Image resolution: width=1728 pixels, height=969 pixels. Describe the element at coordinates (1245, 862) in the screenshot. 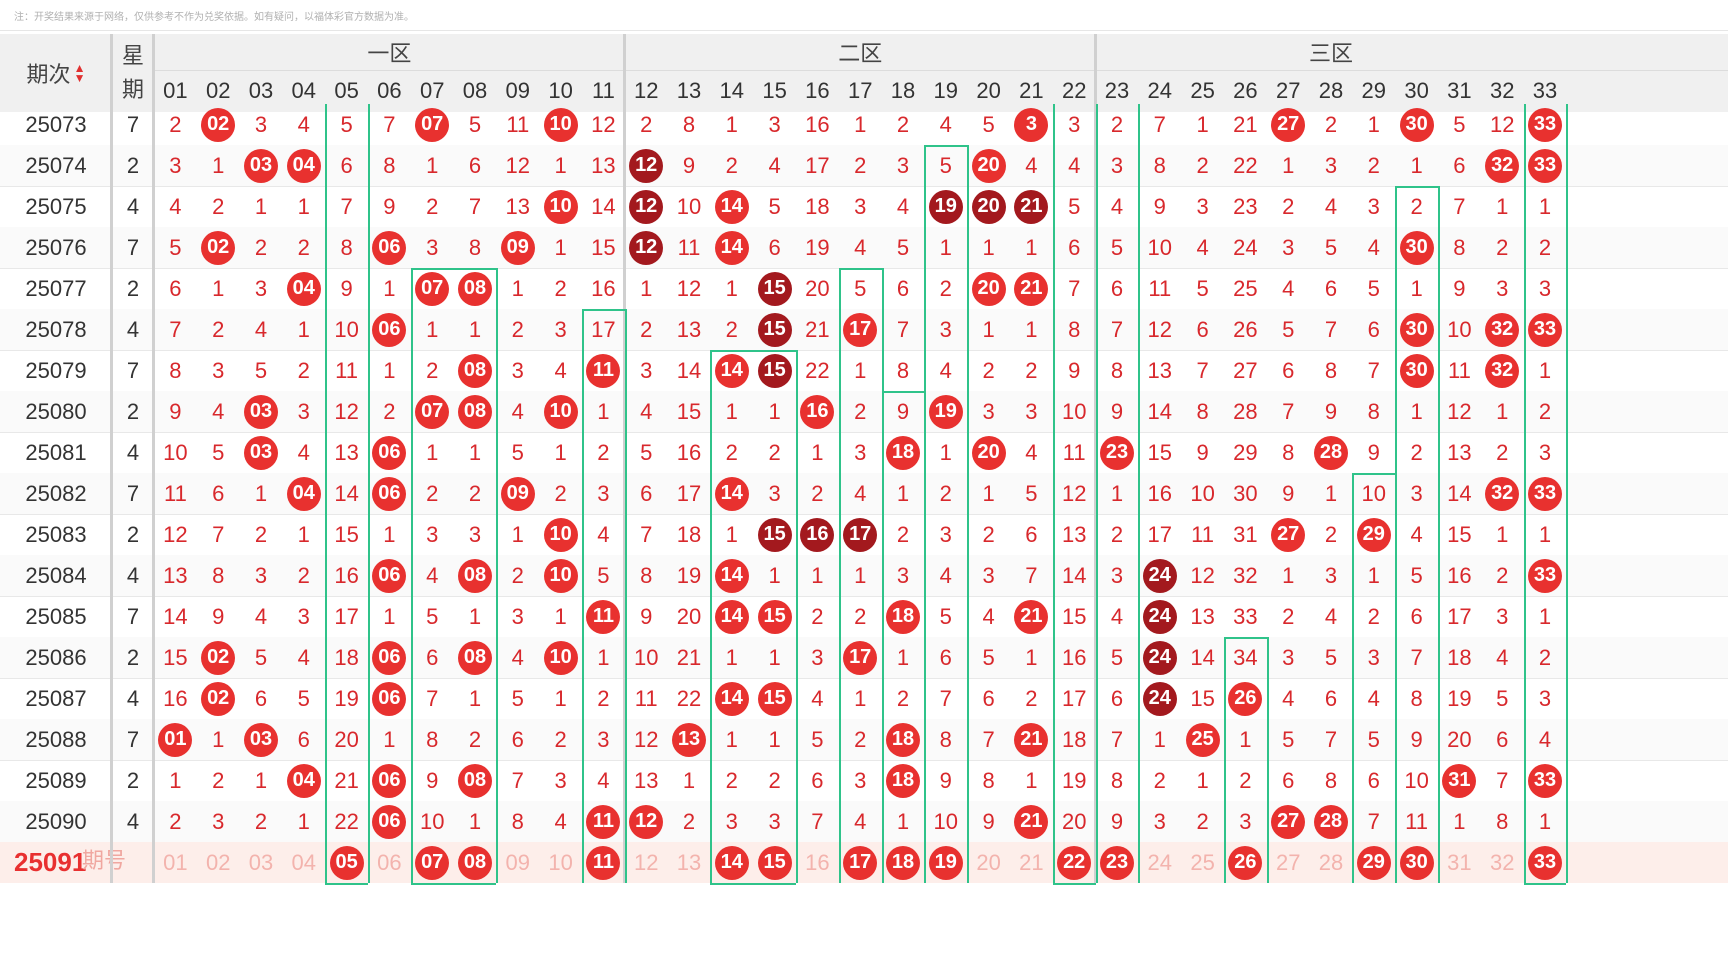

I see `selected-ball-26: 26` at that location.